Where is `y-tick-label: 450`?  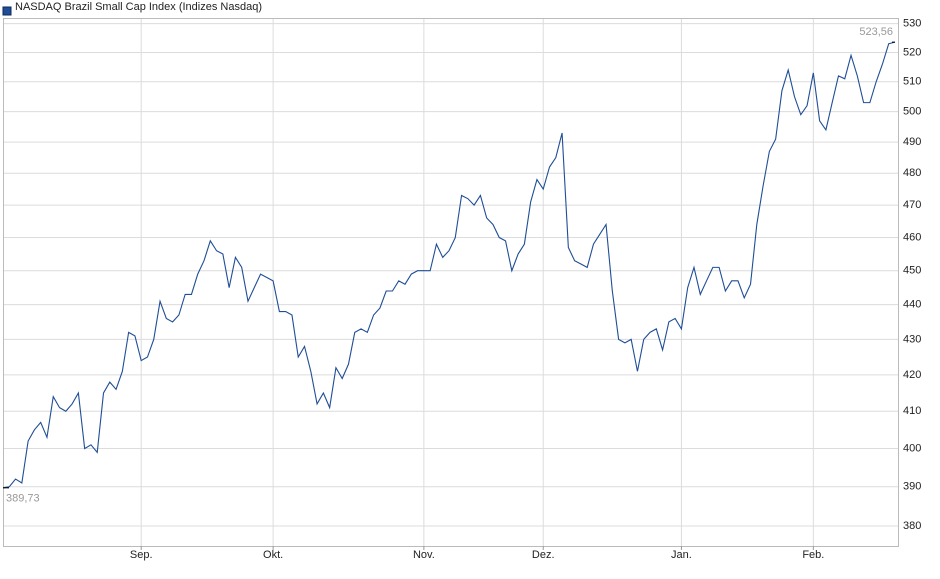
y-tick-label: 450 is located at coordinates (912, 271).